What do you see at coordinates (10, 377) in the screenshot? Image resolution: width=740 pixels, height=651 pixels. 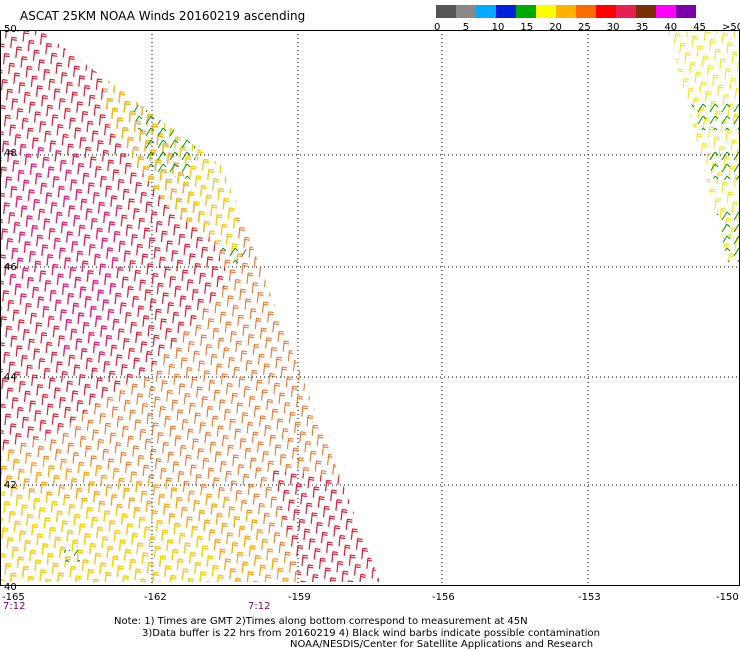 I see `lat-label-44: 44` at bounding box center [10, 377].